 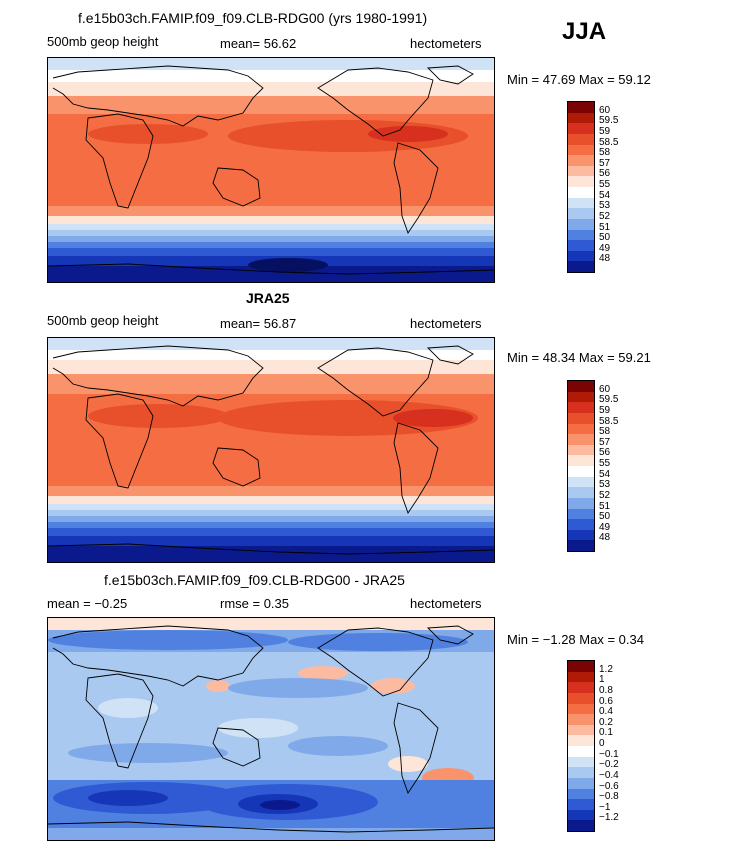 I want to click on colorbar-tick-label: −1, so click(x=605, y=807).